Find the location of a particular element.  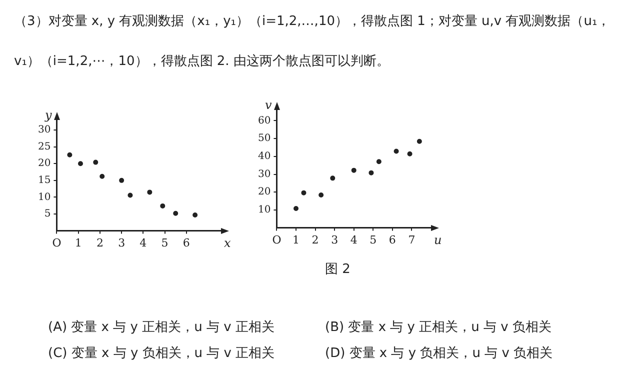

y-tick-label: 15 is located at coordinates (44, 180).